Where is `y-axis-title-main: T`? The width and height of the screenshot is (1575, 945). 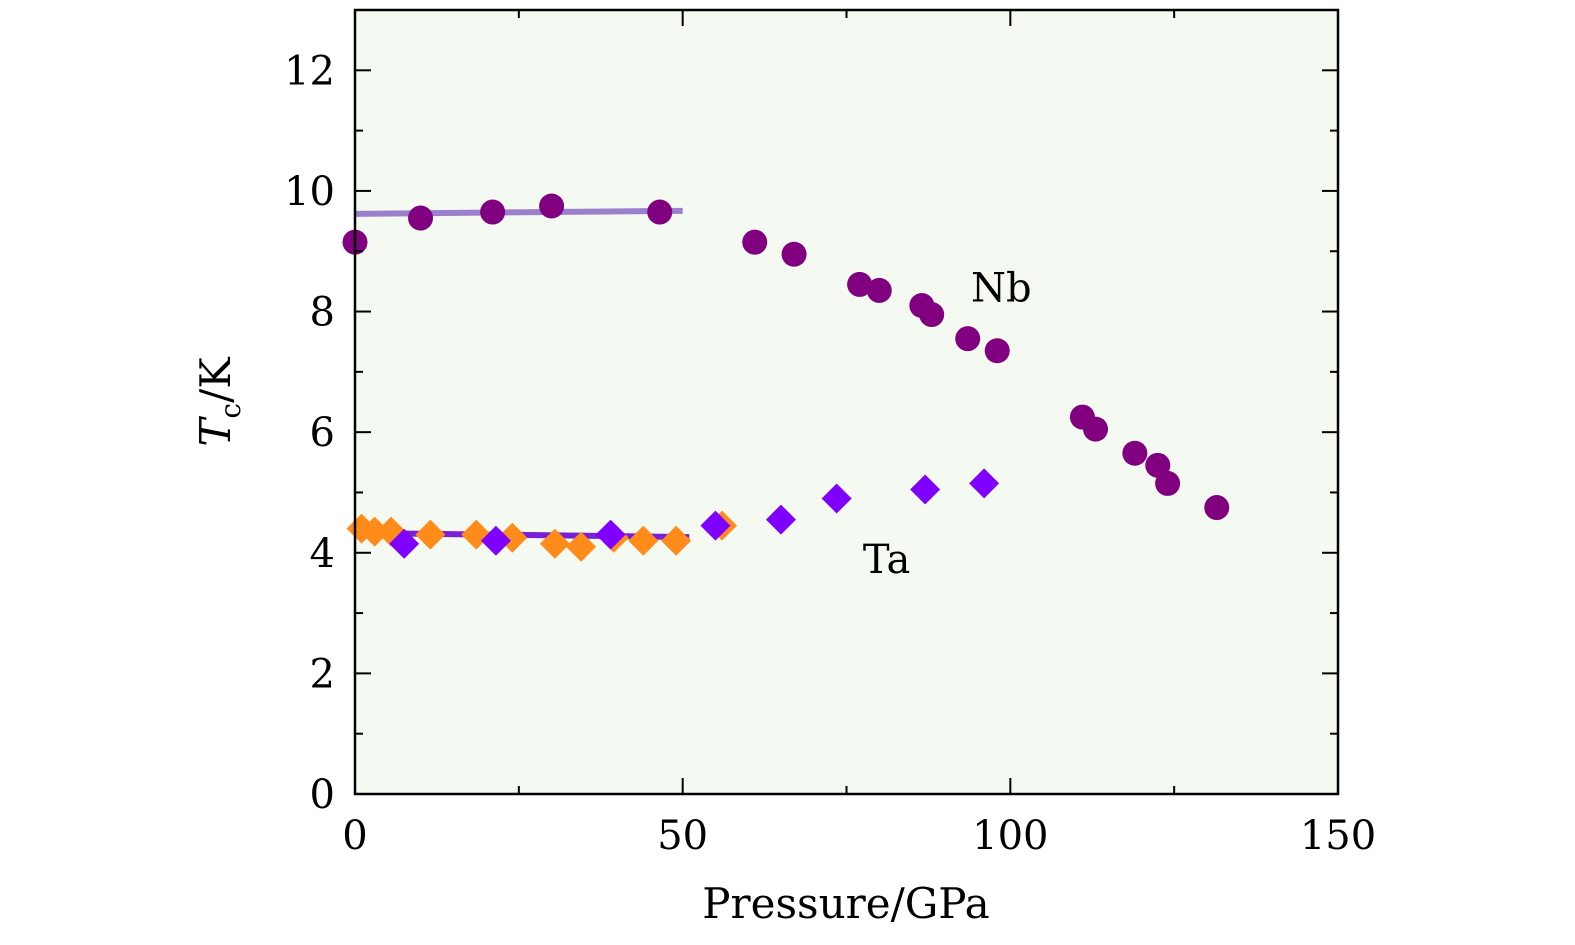 y-axis-title-main: T is located at coordinates (215, 431).